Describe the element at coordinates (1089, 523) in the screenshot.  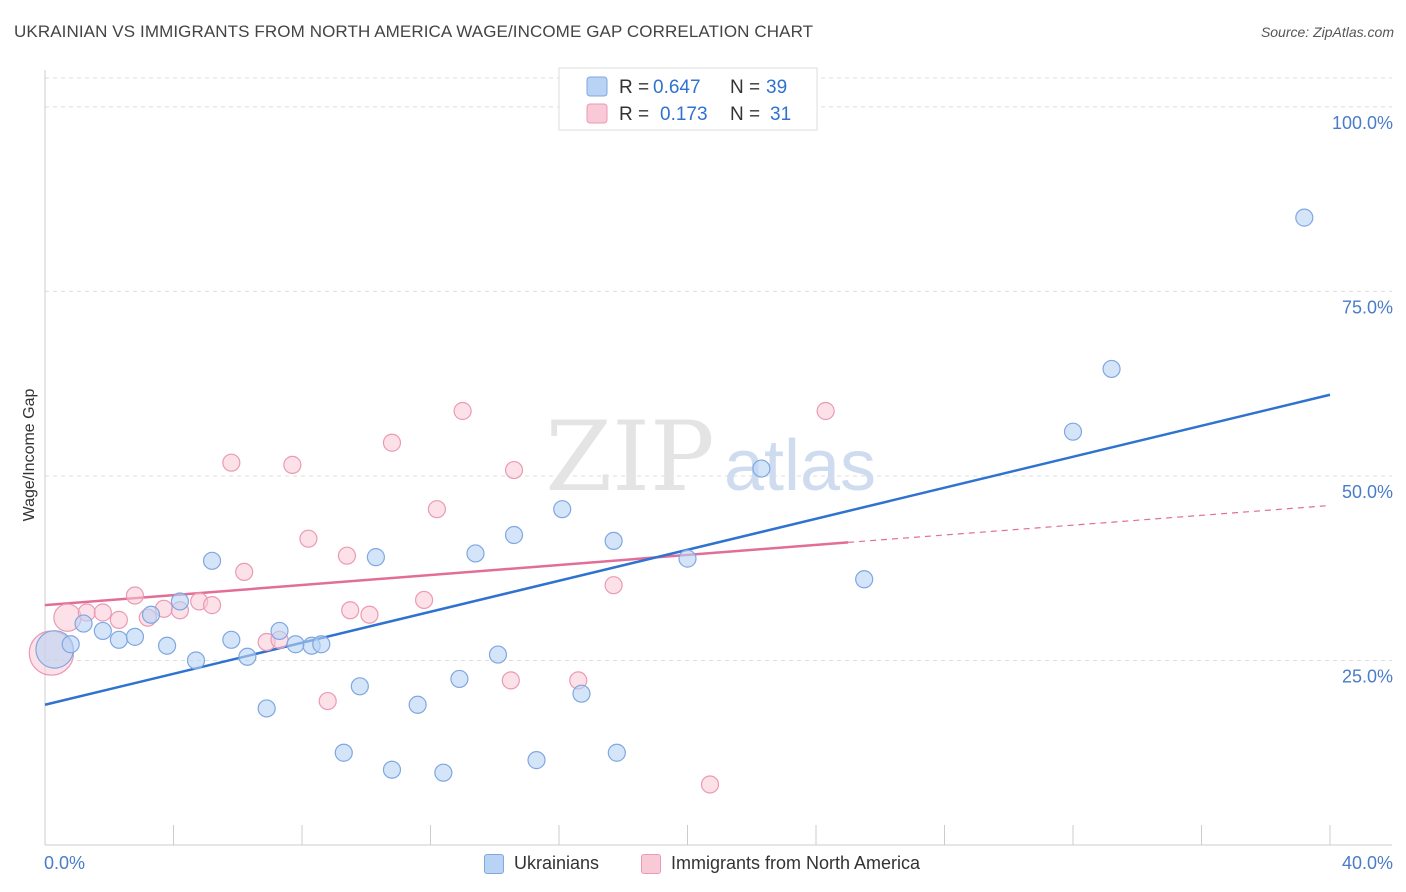
I see `trend-line-pink-extension` at that location.